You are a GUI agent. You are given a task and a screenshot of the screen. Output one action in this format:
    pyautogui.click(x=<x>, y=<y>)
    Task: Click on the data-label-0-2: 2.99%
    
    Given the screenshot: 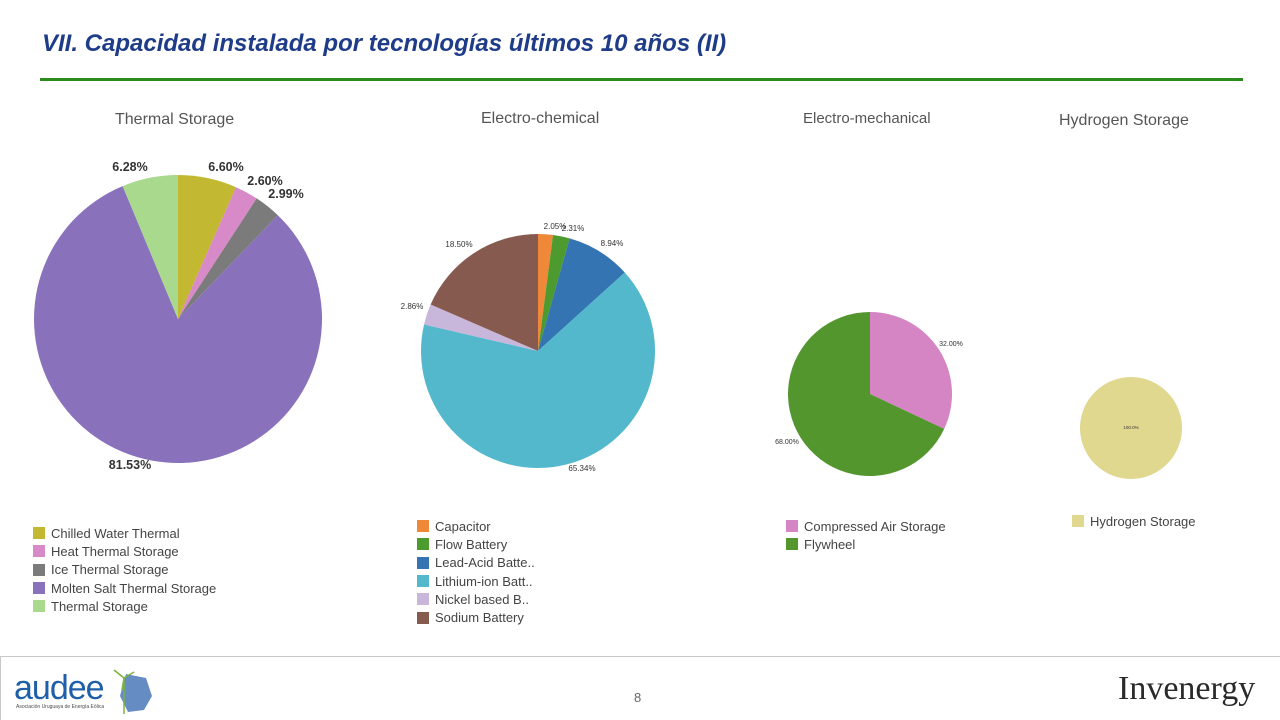 What is the action you would take?
    pyautogui.click(x=285, y=194)
    